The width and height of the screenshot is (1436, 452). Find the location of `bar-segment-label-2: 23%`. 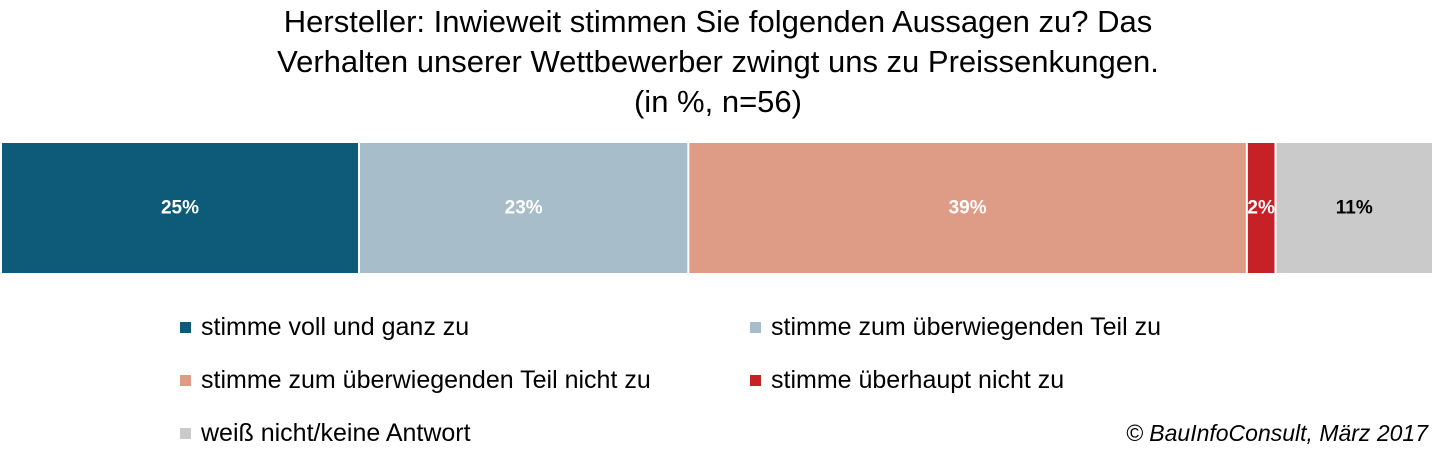

bar-segment-label-2: 23% is located at coordinates (524, 208).